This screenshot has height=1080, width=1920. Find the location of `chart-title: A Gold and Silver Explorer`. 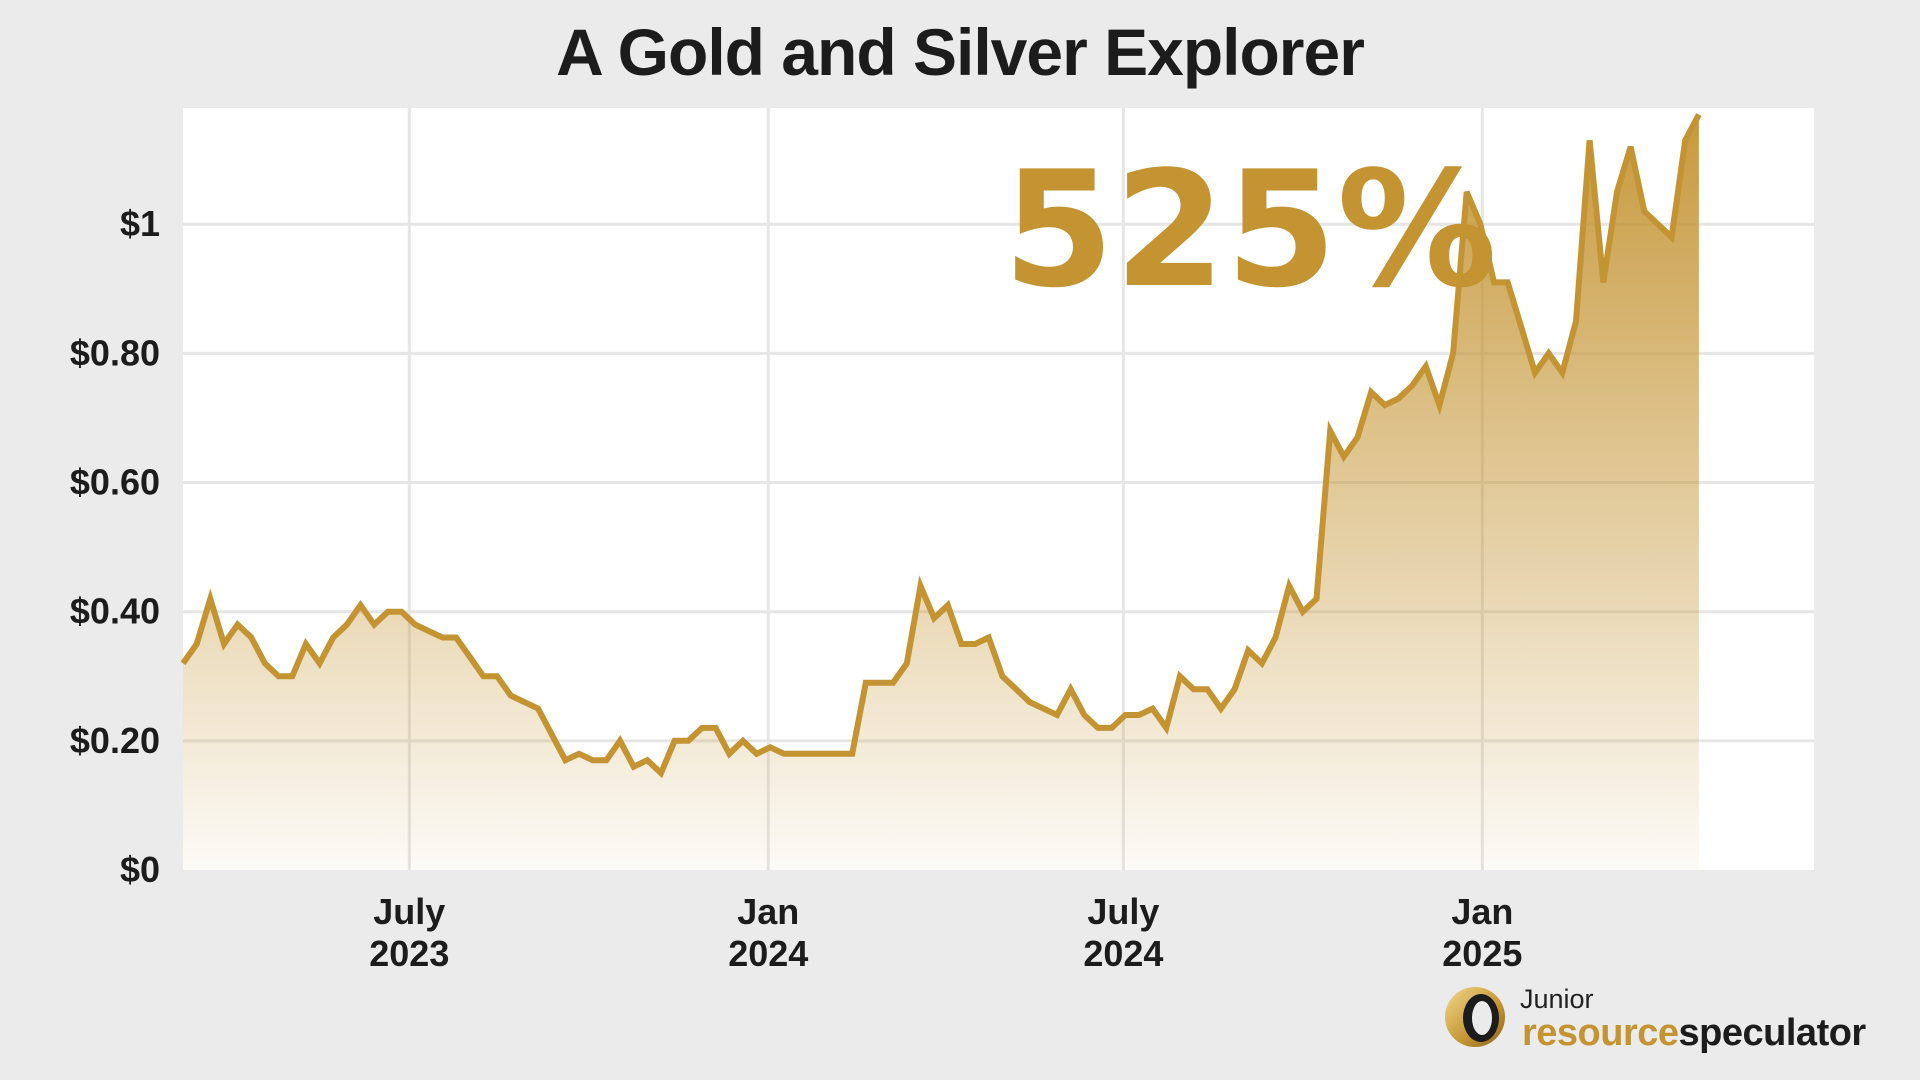

chart-title: A Gold and Silver Explorer is located at coordinates (960, 52).